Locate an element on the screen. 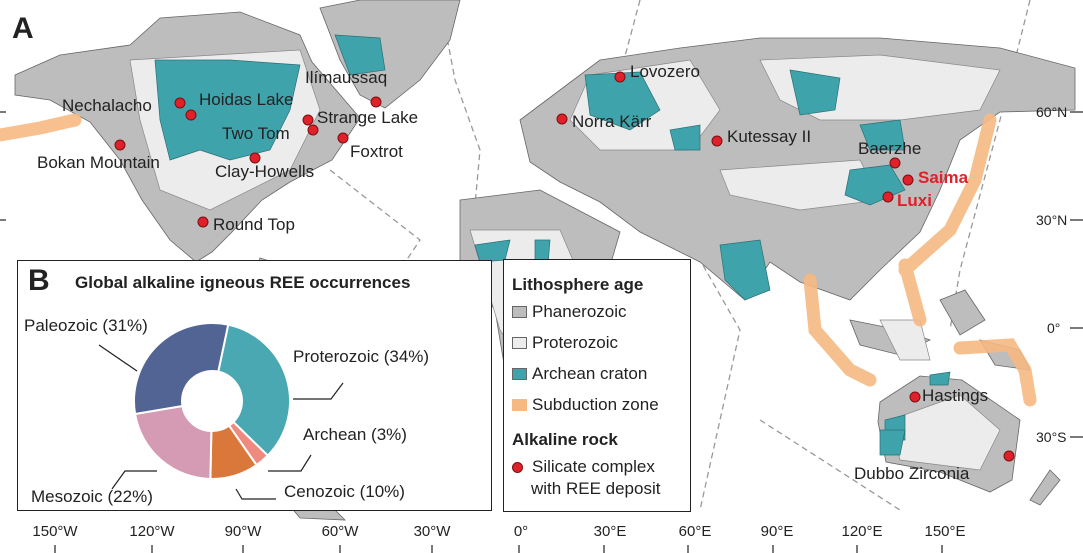 The width and height of the screenshot is (1083, 553). subduction-swatch is located at coordinates (519, 405).